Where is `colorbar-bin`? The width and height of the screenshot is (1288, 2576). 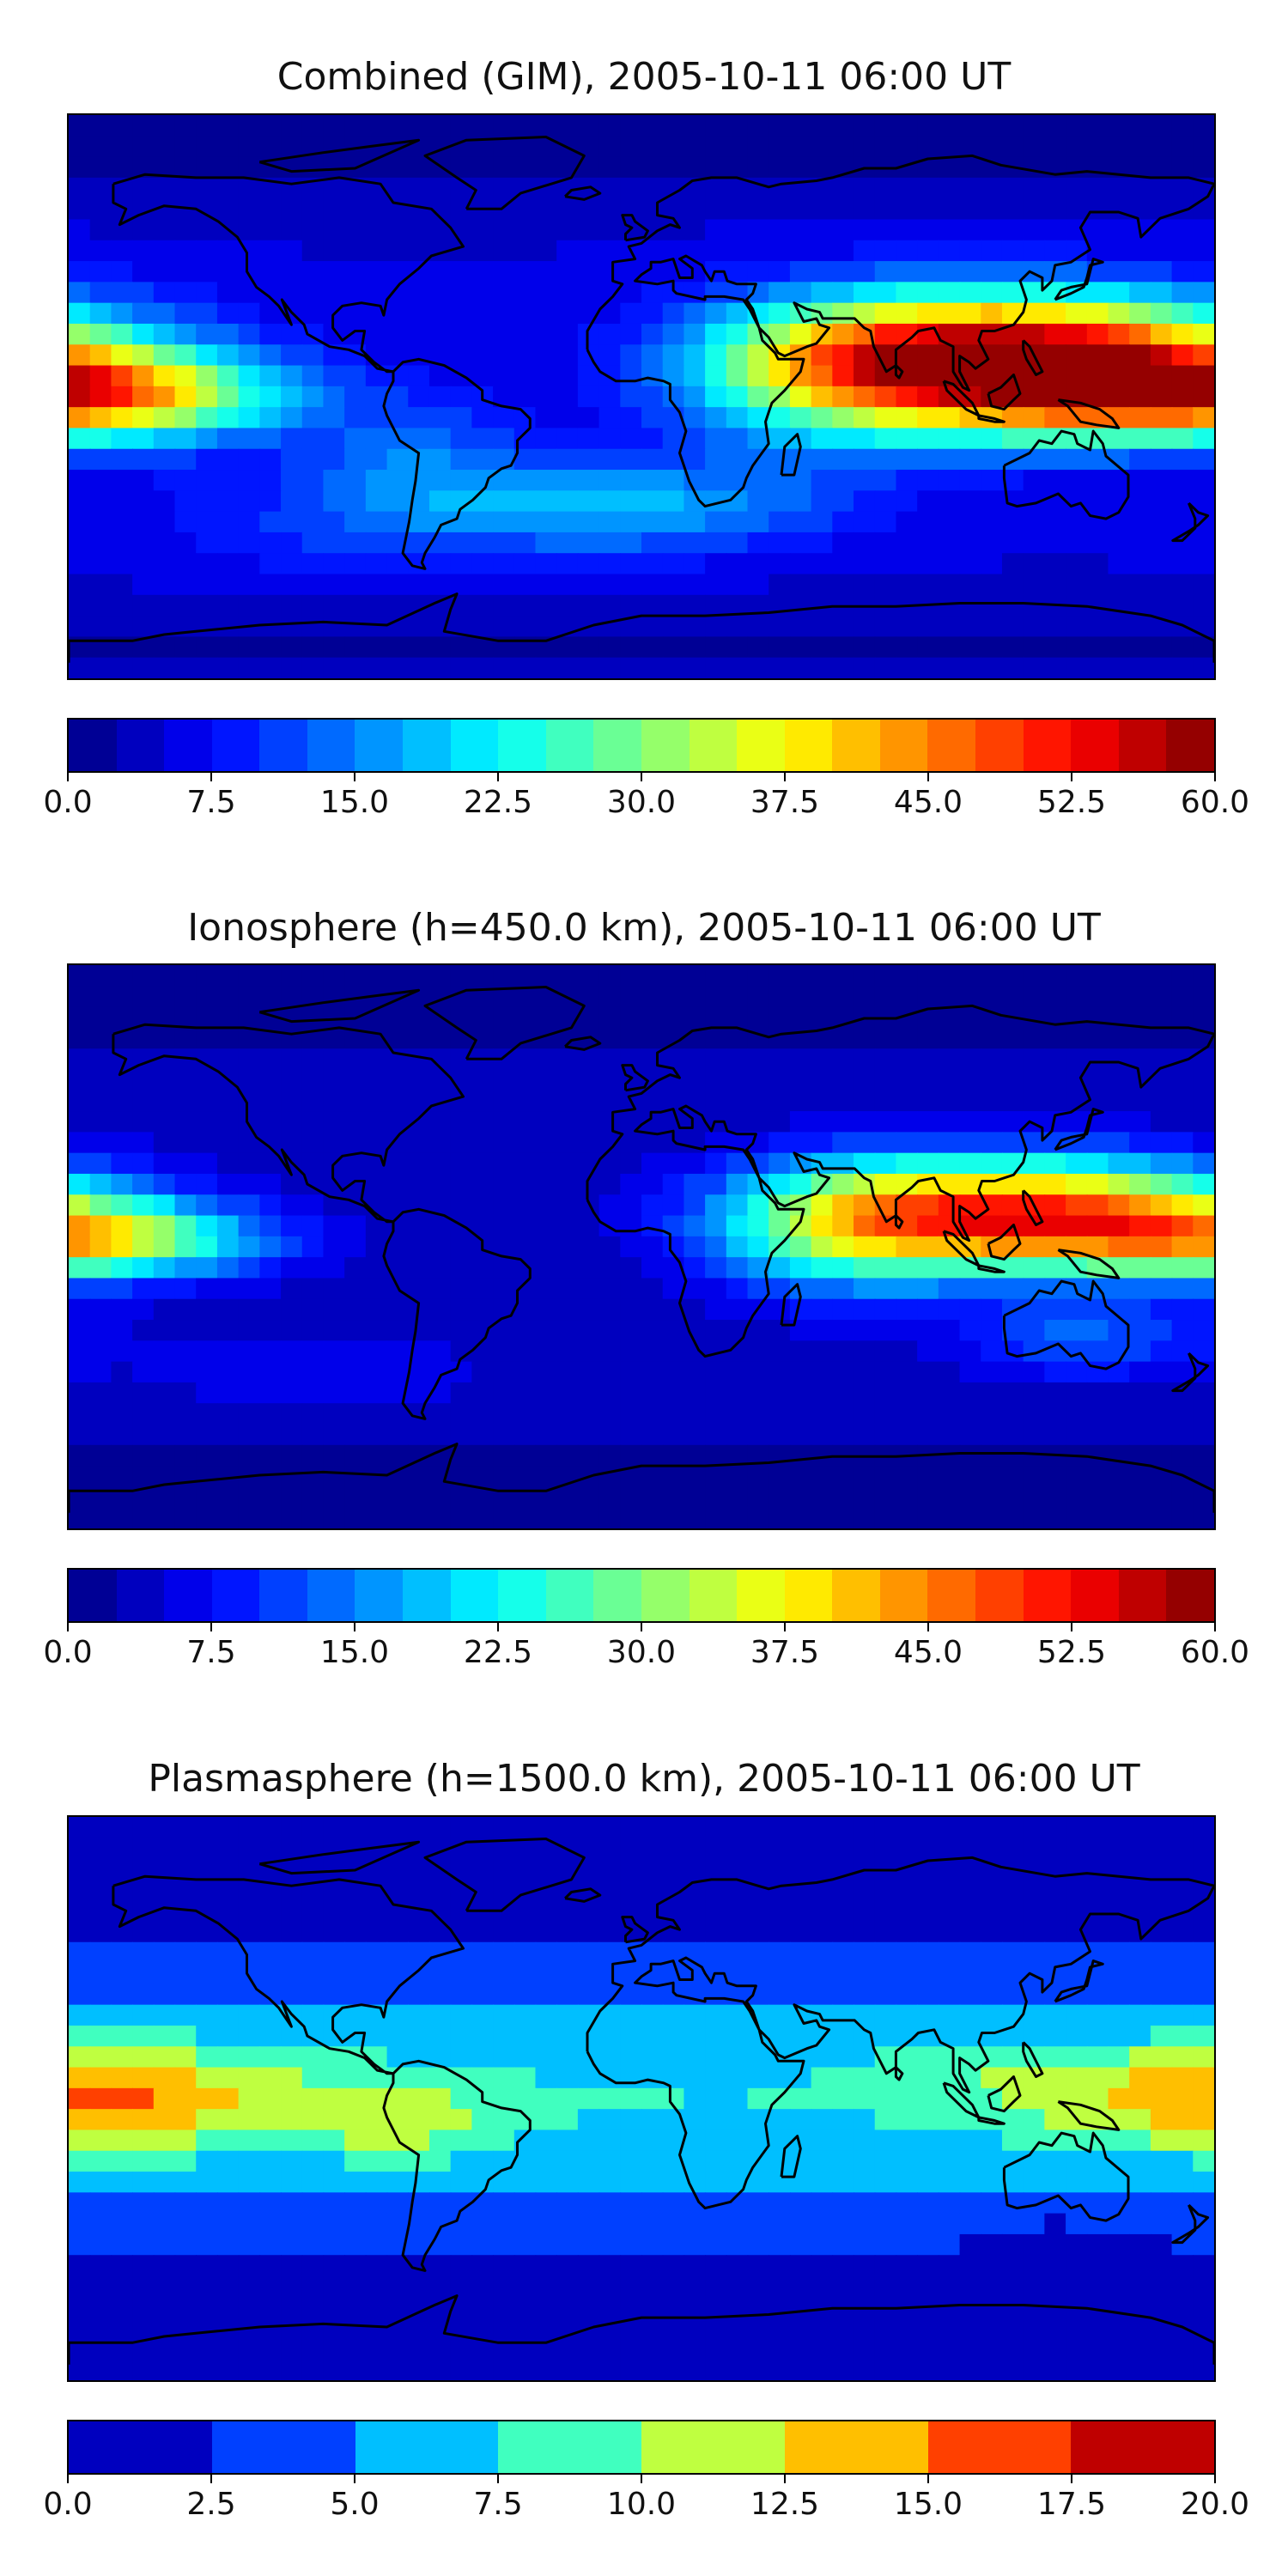 colorbar-bin is located at coordinates (856, 746).